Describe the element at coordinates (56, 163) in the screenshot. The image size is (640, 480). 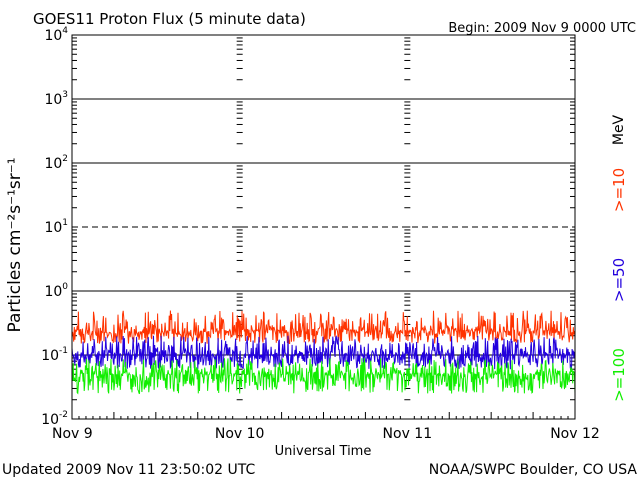
I see `y-tick-label: 10²` at that location.